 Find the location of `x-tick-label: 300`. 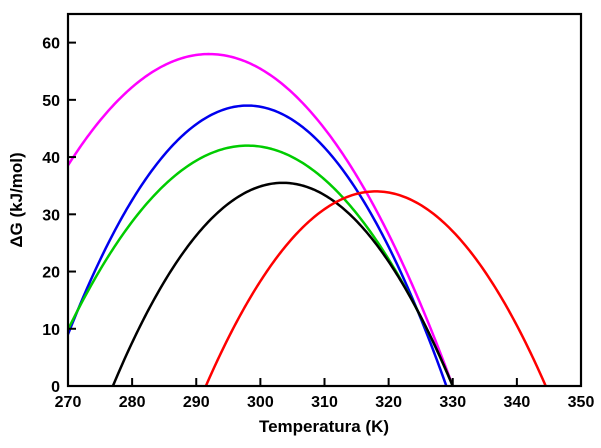

x-tick-label: 300 is located at coordinates (260, 402).